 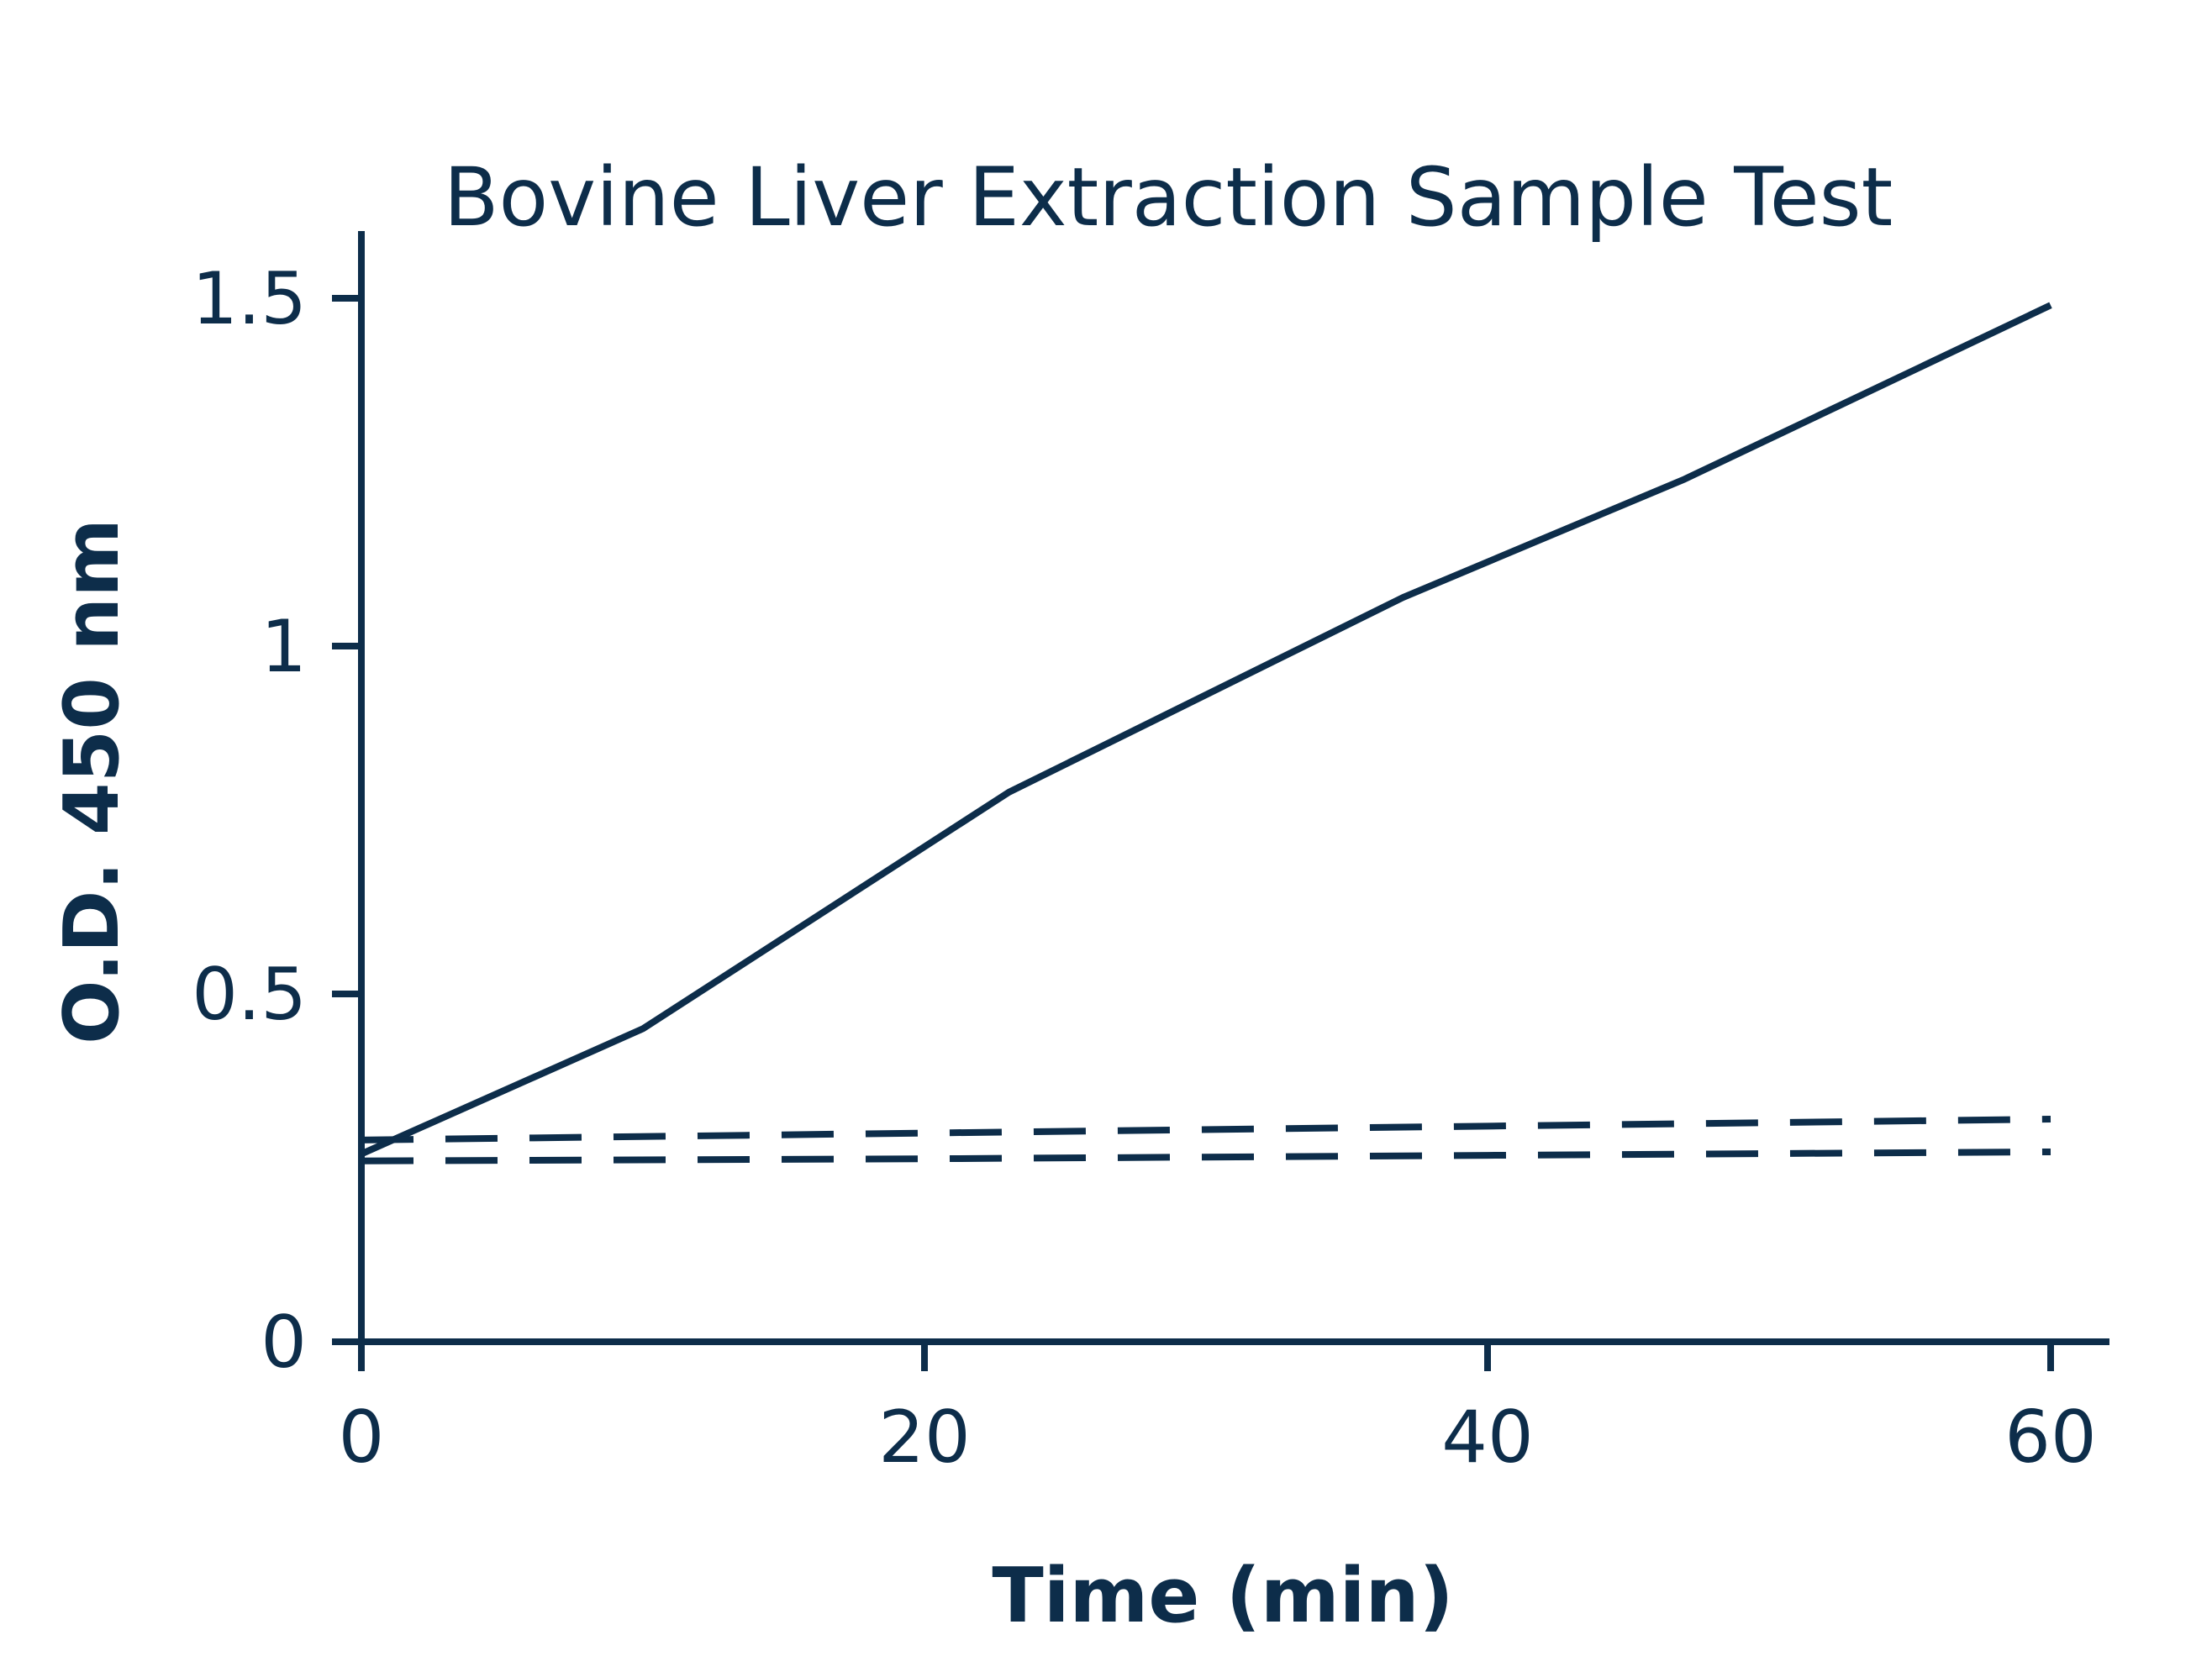 I want to click on y-tick-label: 0, so click(x=284, y=1343).